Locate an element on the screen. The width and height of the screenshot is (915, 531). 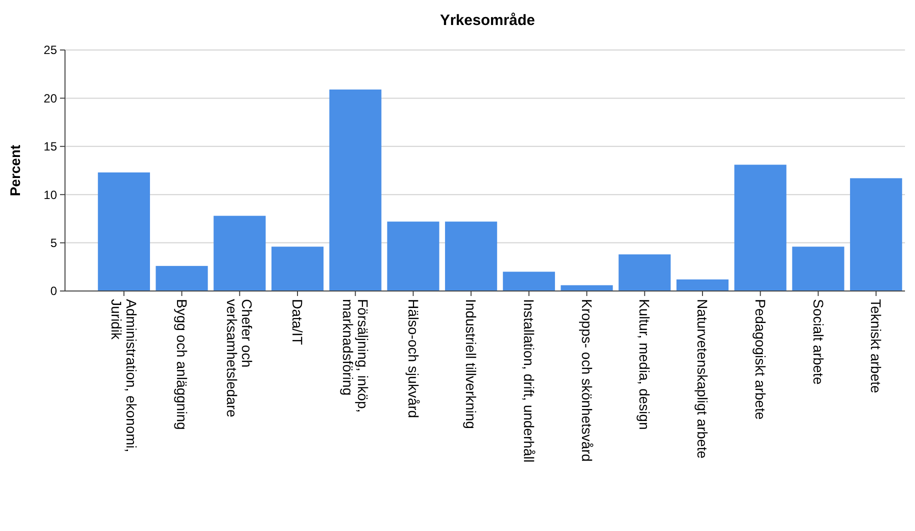
x-tick-label: Kultur, media, design is located at coordinates (644, 364).